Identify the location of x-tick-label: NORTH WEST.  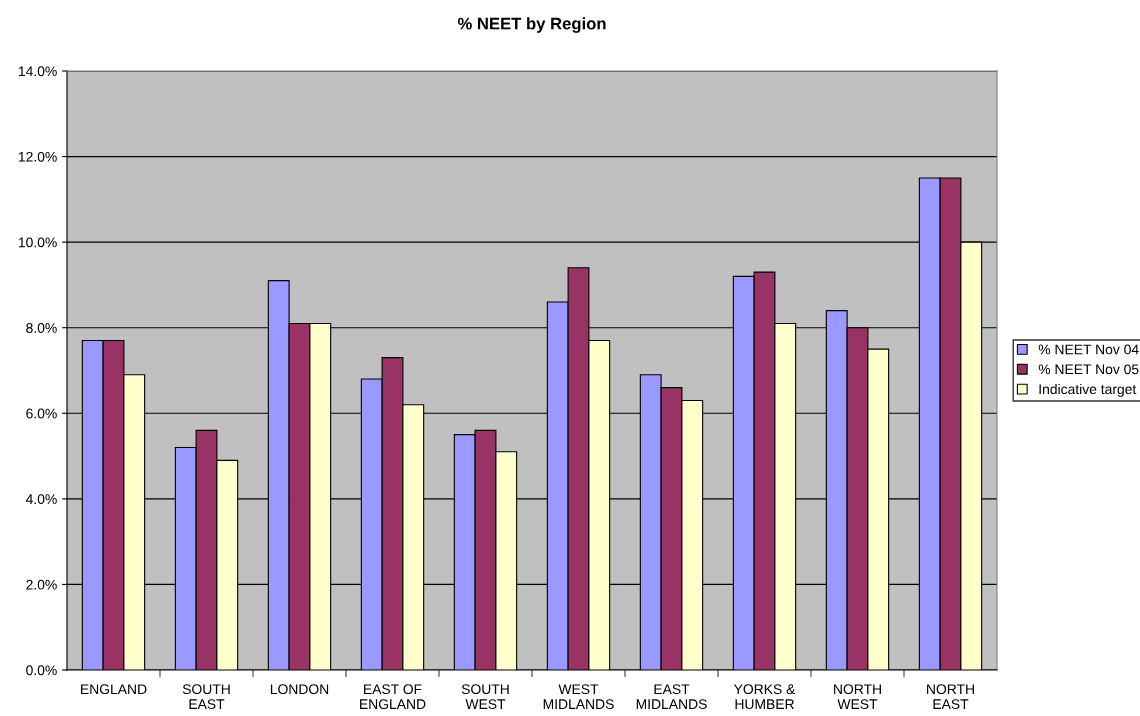
(857, 697).